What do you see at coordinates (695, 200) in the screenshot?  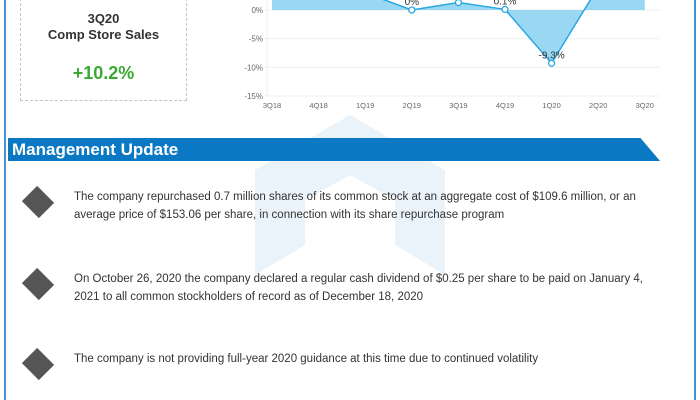 I see `page-border-right` at bounding box center [695, 200].